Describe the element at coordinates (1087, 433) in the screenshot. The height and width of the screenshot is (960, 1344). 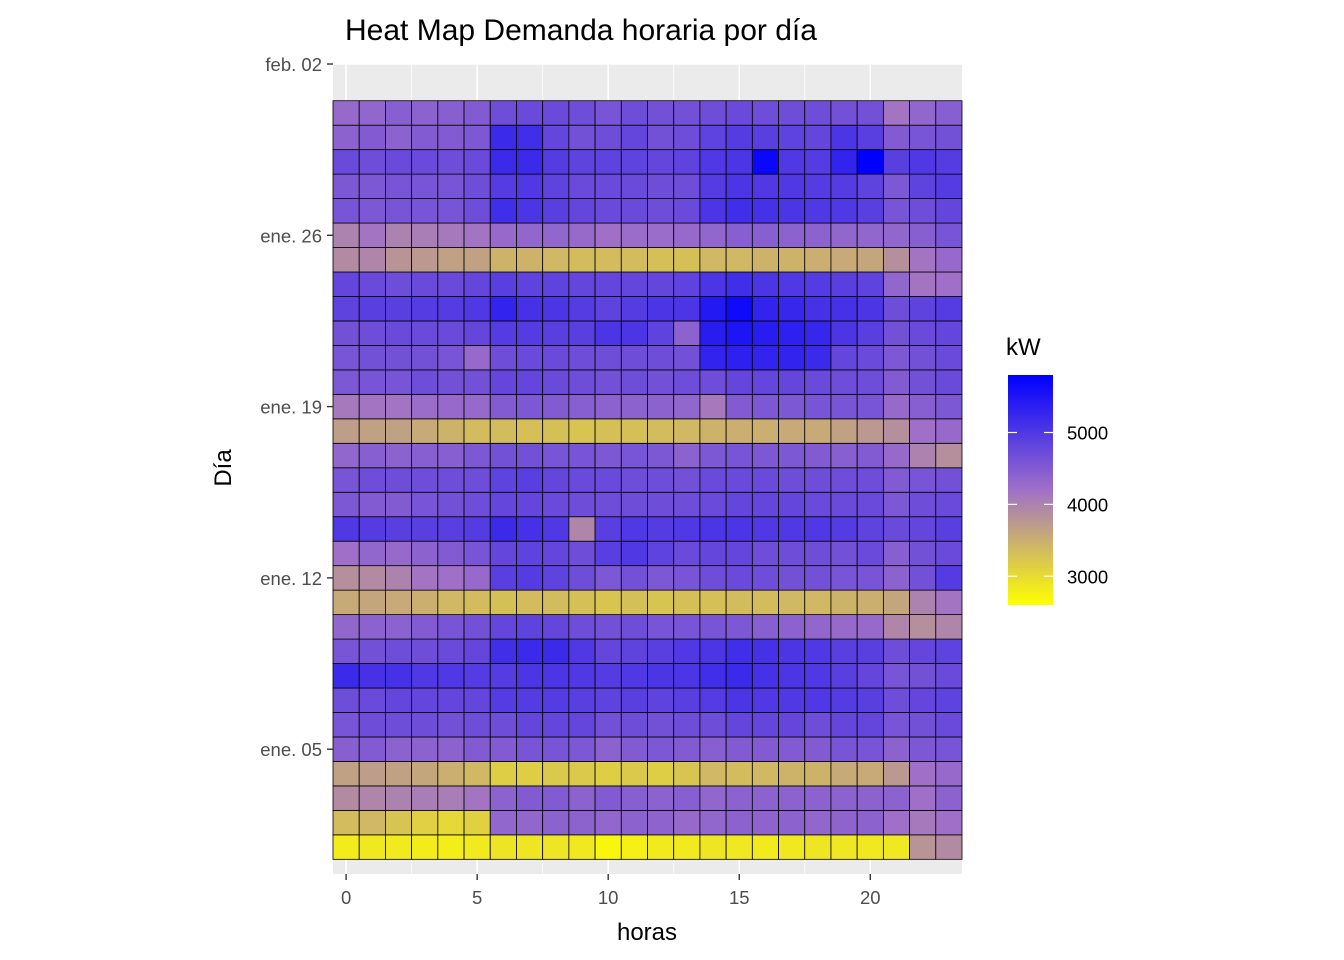
I see `legend-tick-label: 5000` at that location.